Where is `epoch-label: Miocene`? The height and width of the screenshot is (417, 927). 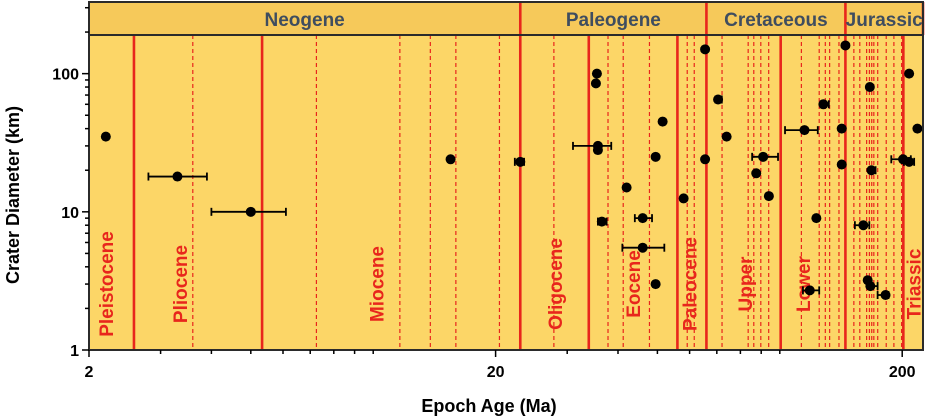
epoch-label: Miocene is located at coordinates (378, 284).